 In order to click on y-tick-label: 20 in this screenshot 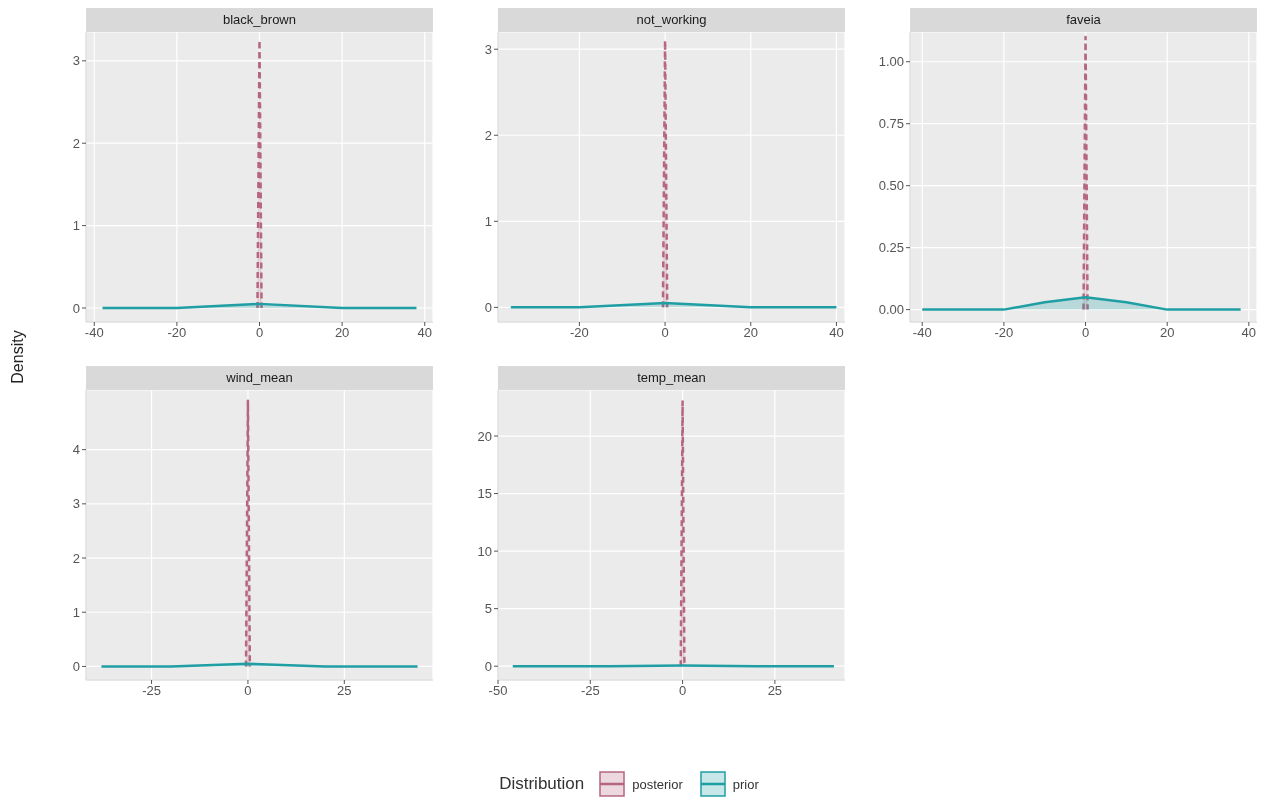, I will do `click(484, 436)`.